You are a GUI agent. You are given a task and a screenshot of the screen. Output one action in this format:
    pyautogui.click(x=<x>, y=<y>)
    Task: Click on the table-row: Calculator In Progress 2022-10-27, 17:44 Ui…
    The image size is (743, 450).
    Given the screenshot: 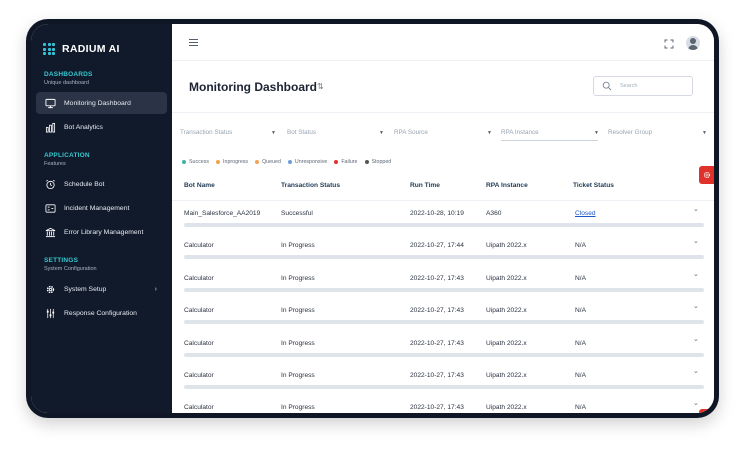 What is the action you would take?
    pyautogui.click(x=443, y=250)
    